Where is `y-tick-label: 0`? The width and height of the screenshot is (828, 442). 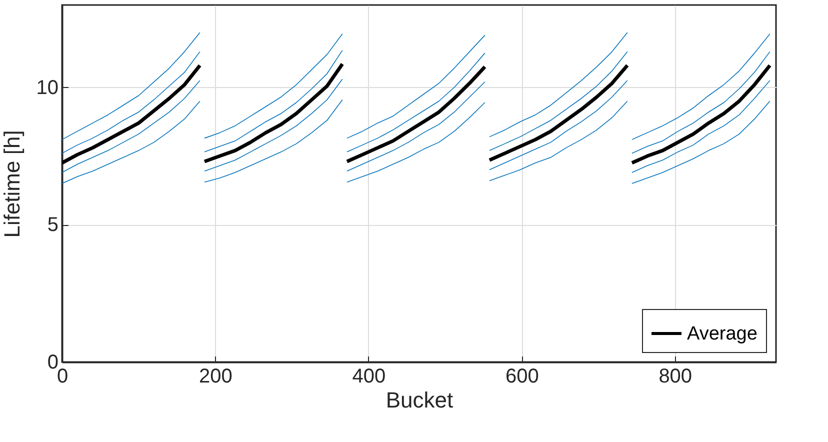
y-tick-label: 0 is located at coordinates (52, 363).